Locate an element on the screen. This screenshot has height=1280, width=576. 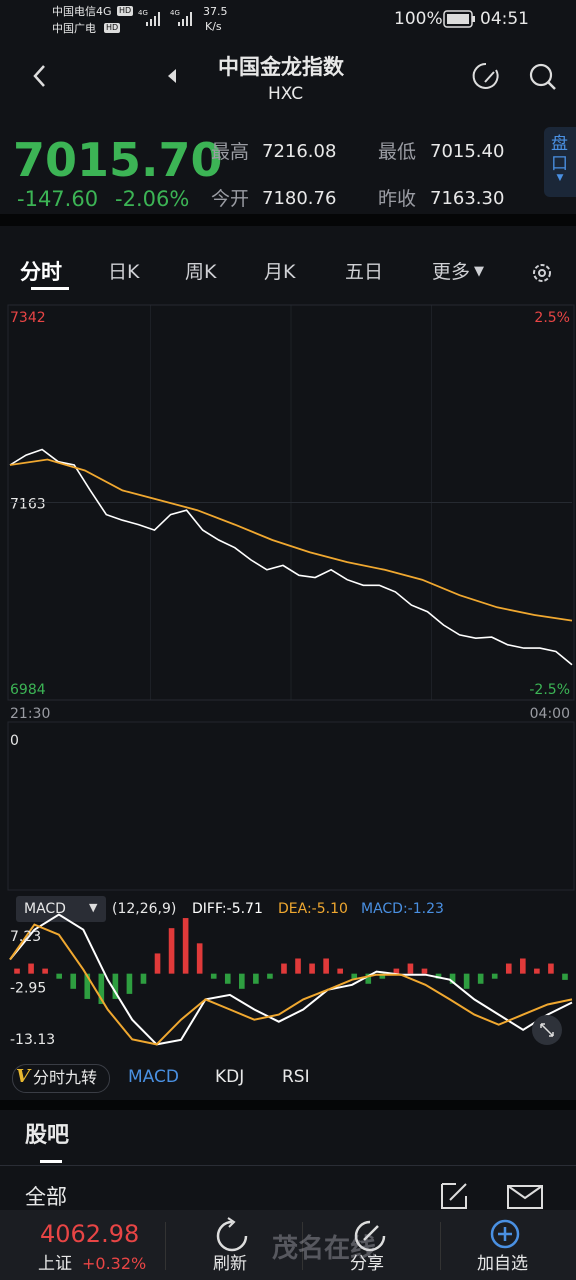
edit-icon is located at coordinates (454, 1196).